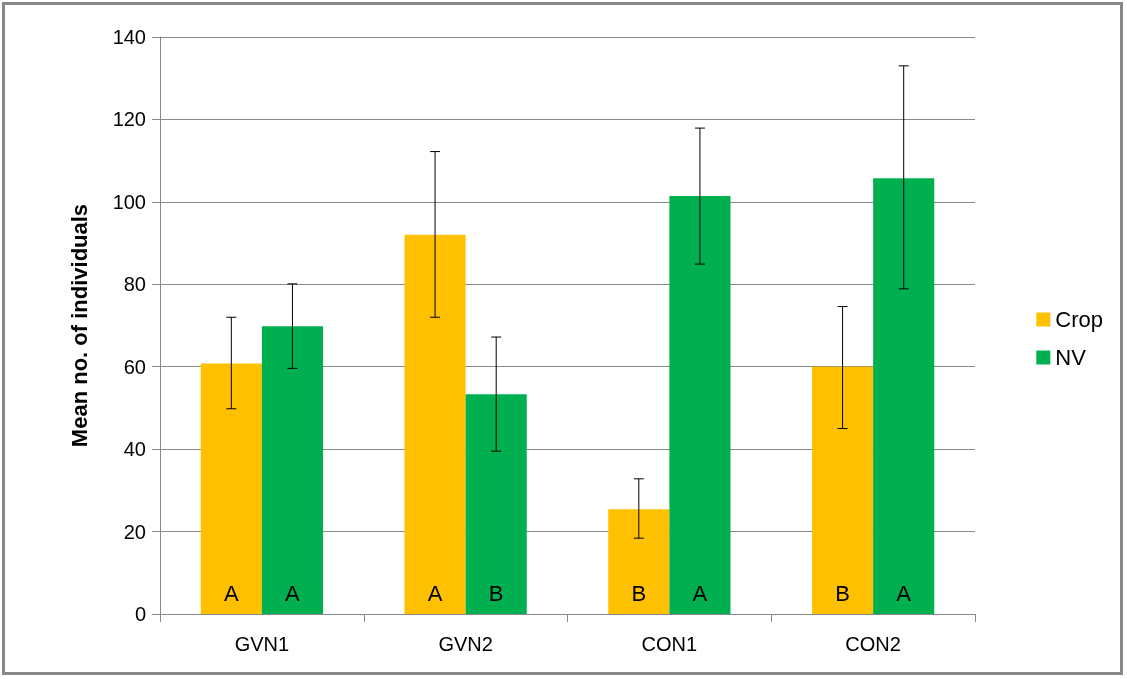 This screenshot has height=679, width=1127. What do you see at coordinates (129, 119) in the screenshot?
I see `y-tick-label: 120` at bounding box center [129, 119].